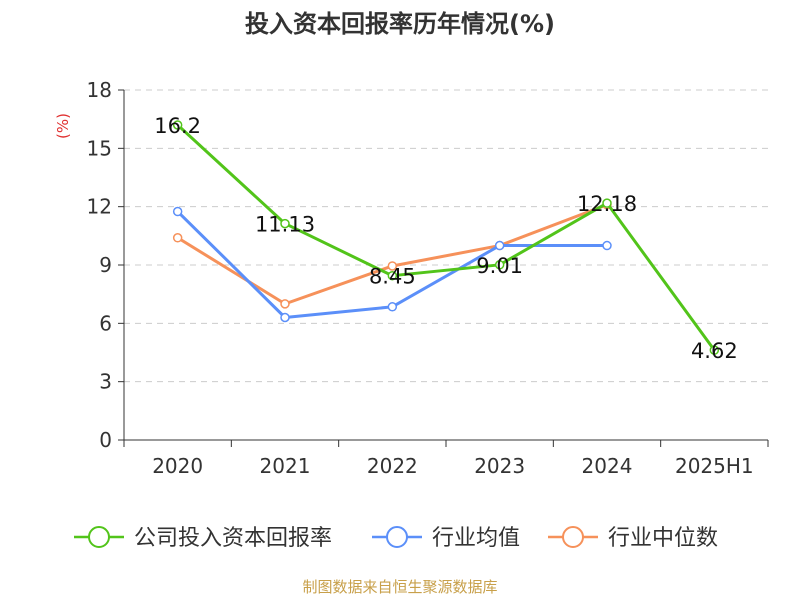  What do you see at coordinates (105, 265) in the screenshot?
I see `y-tick-label: 9` at bounding box center [105, 265].